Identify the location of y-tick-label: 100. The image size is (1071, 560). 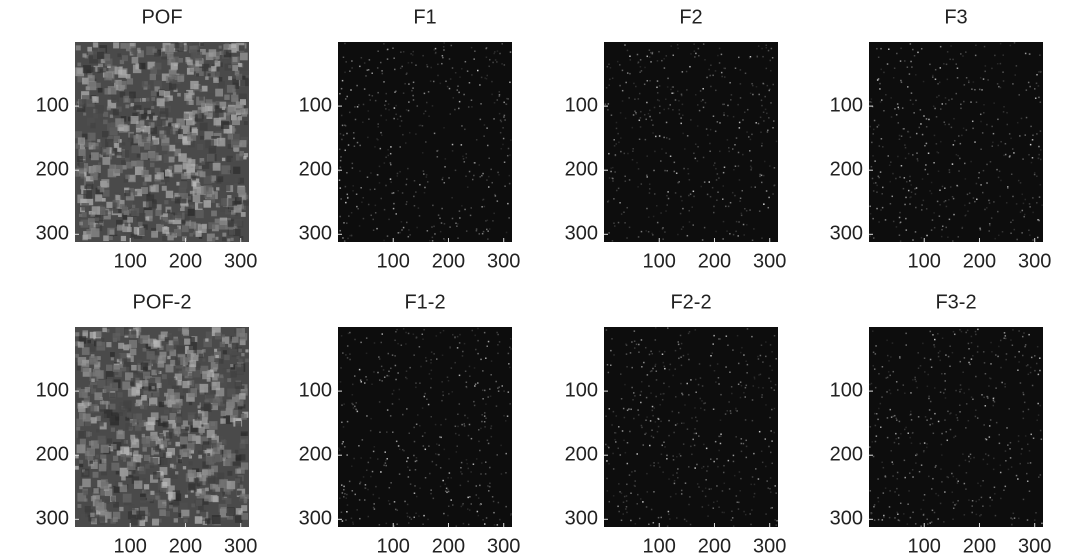
(581, 105).